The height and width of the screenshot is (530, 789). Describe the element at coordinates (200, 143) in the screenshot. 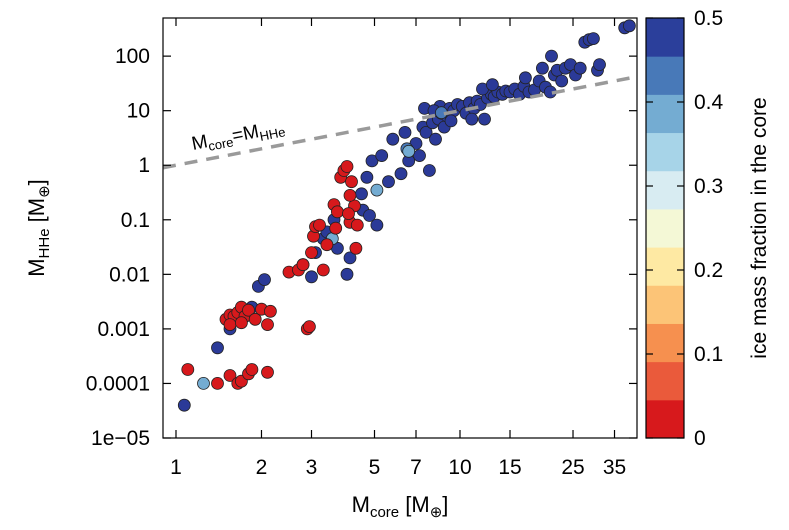

I see `ref-label-main: M` at that location.